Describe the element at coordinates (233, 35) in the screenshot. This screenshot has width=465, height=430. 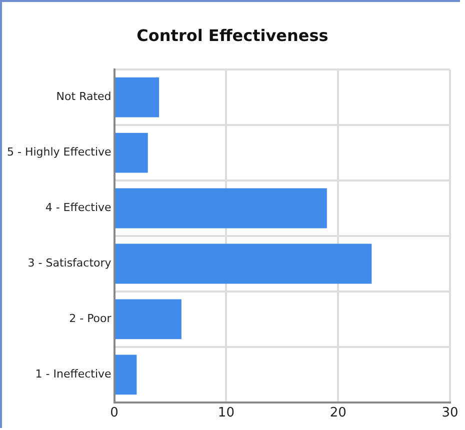
I see `chart-title: Control Effectiveness` at that location.